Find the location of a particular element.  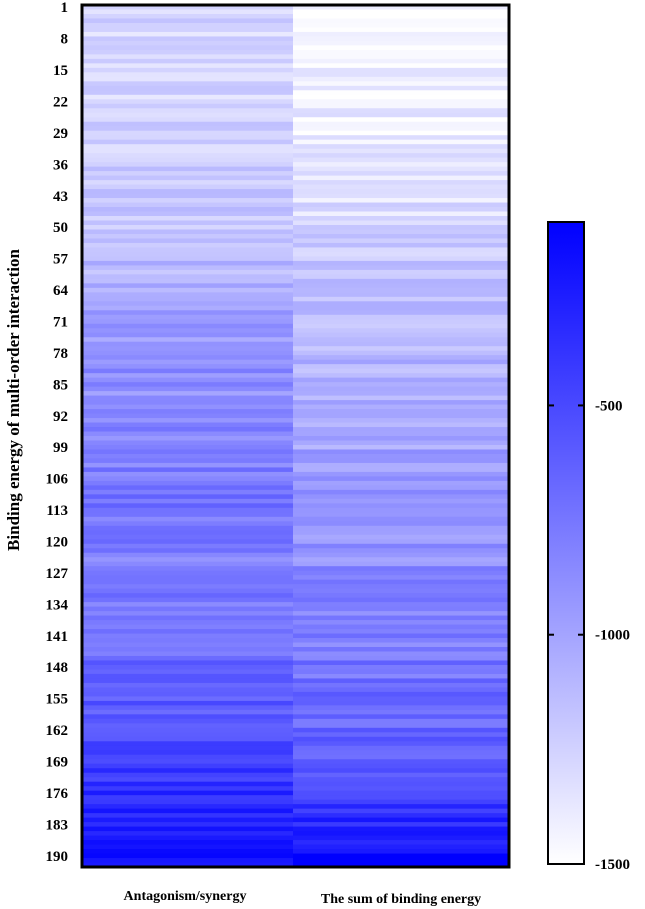

y-tick-label: 183 is located at coordinates (57, 825).